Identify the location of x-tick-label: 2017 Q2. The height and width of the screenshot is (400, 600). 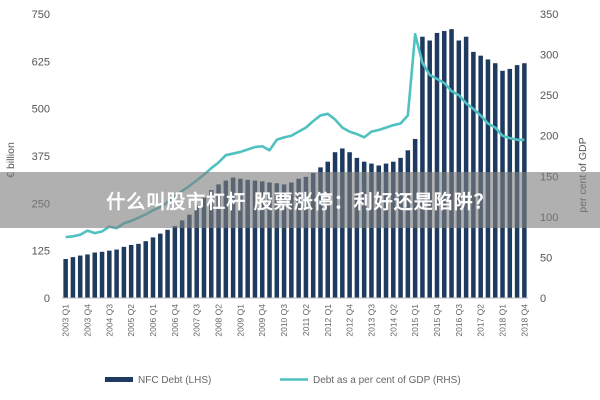
(481, 320).